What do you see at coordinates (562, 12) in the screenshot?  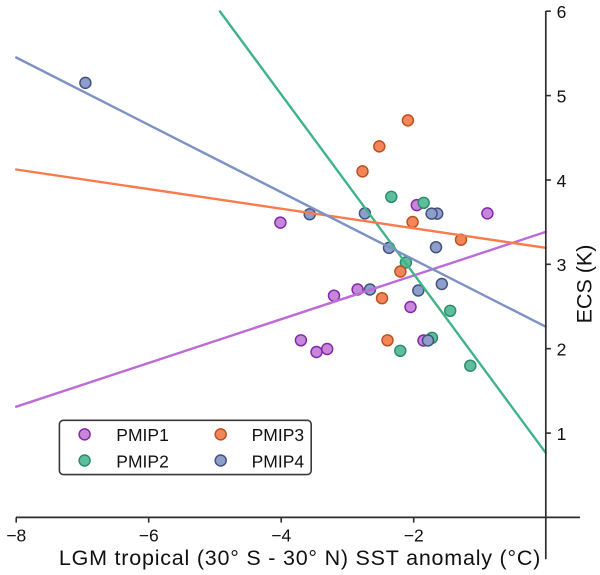 I see `svg-text: 6` at bounding box center [562, 12].